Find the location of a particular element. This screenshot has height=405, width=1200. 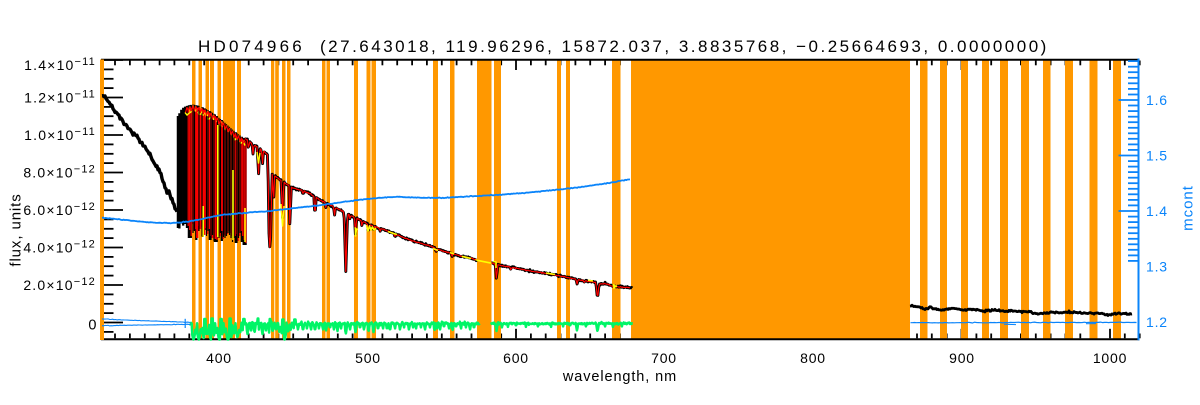

svg-text: 1.4×10⁻¹¹ is located at coordinates (60, 64).